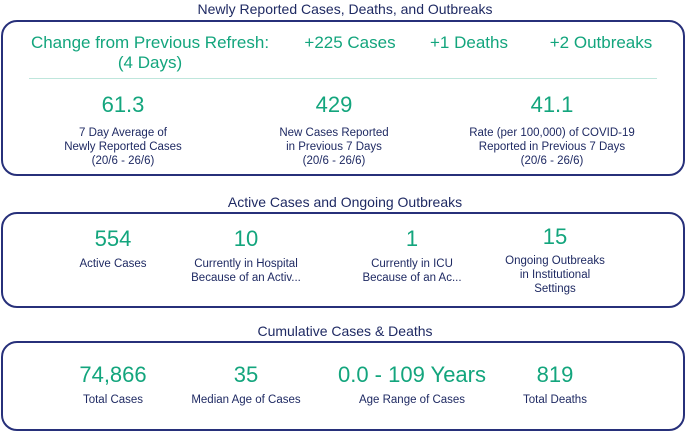  I want to click on label-line: Rate (per 100,000) of COVID-19, so click(552, 133).